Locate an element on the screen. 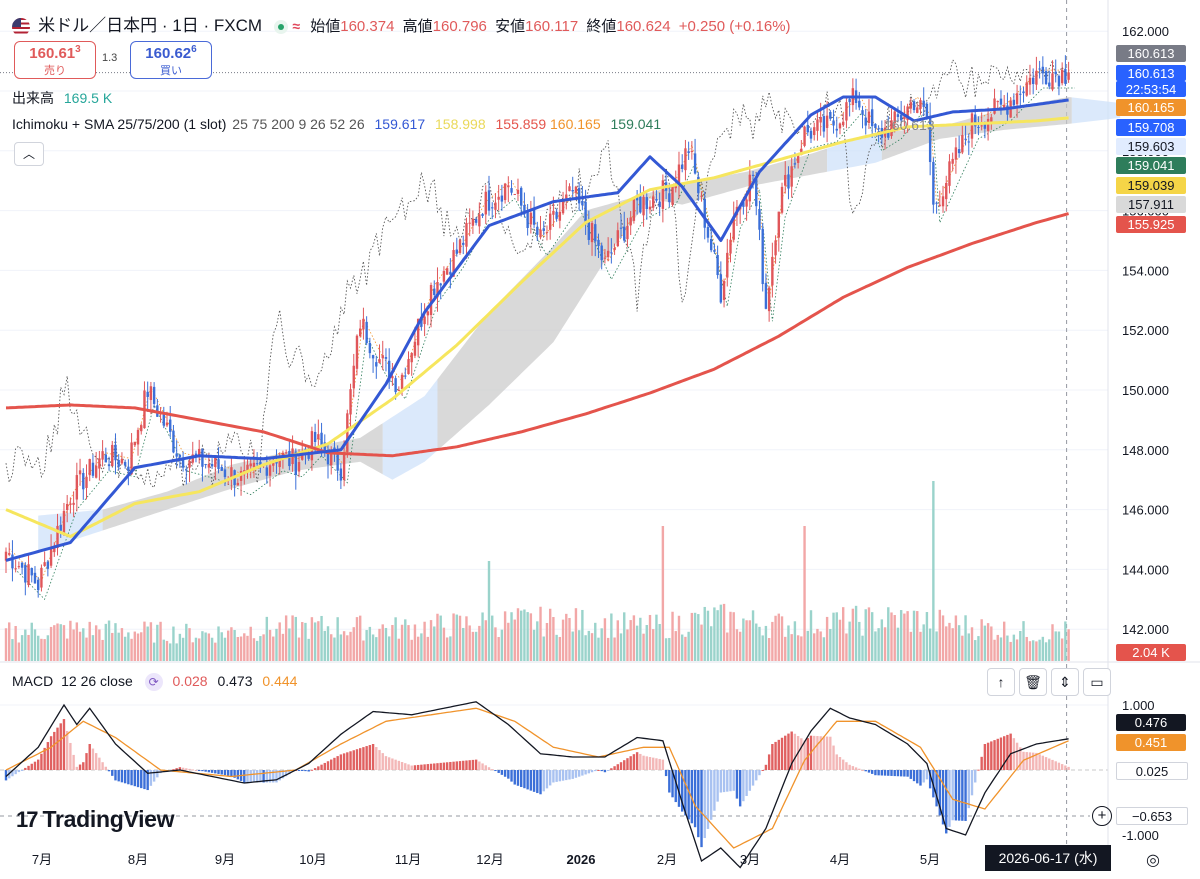 This screenshot has width=1200, height=879. collapse-legend-button: ︿ is located at coordinates (29, 154).